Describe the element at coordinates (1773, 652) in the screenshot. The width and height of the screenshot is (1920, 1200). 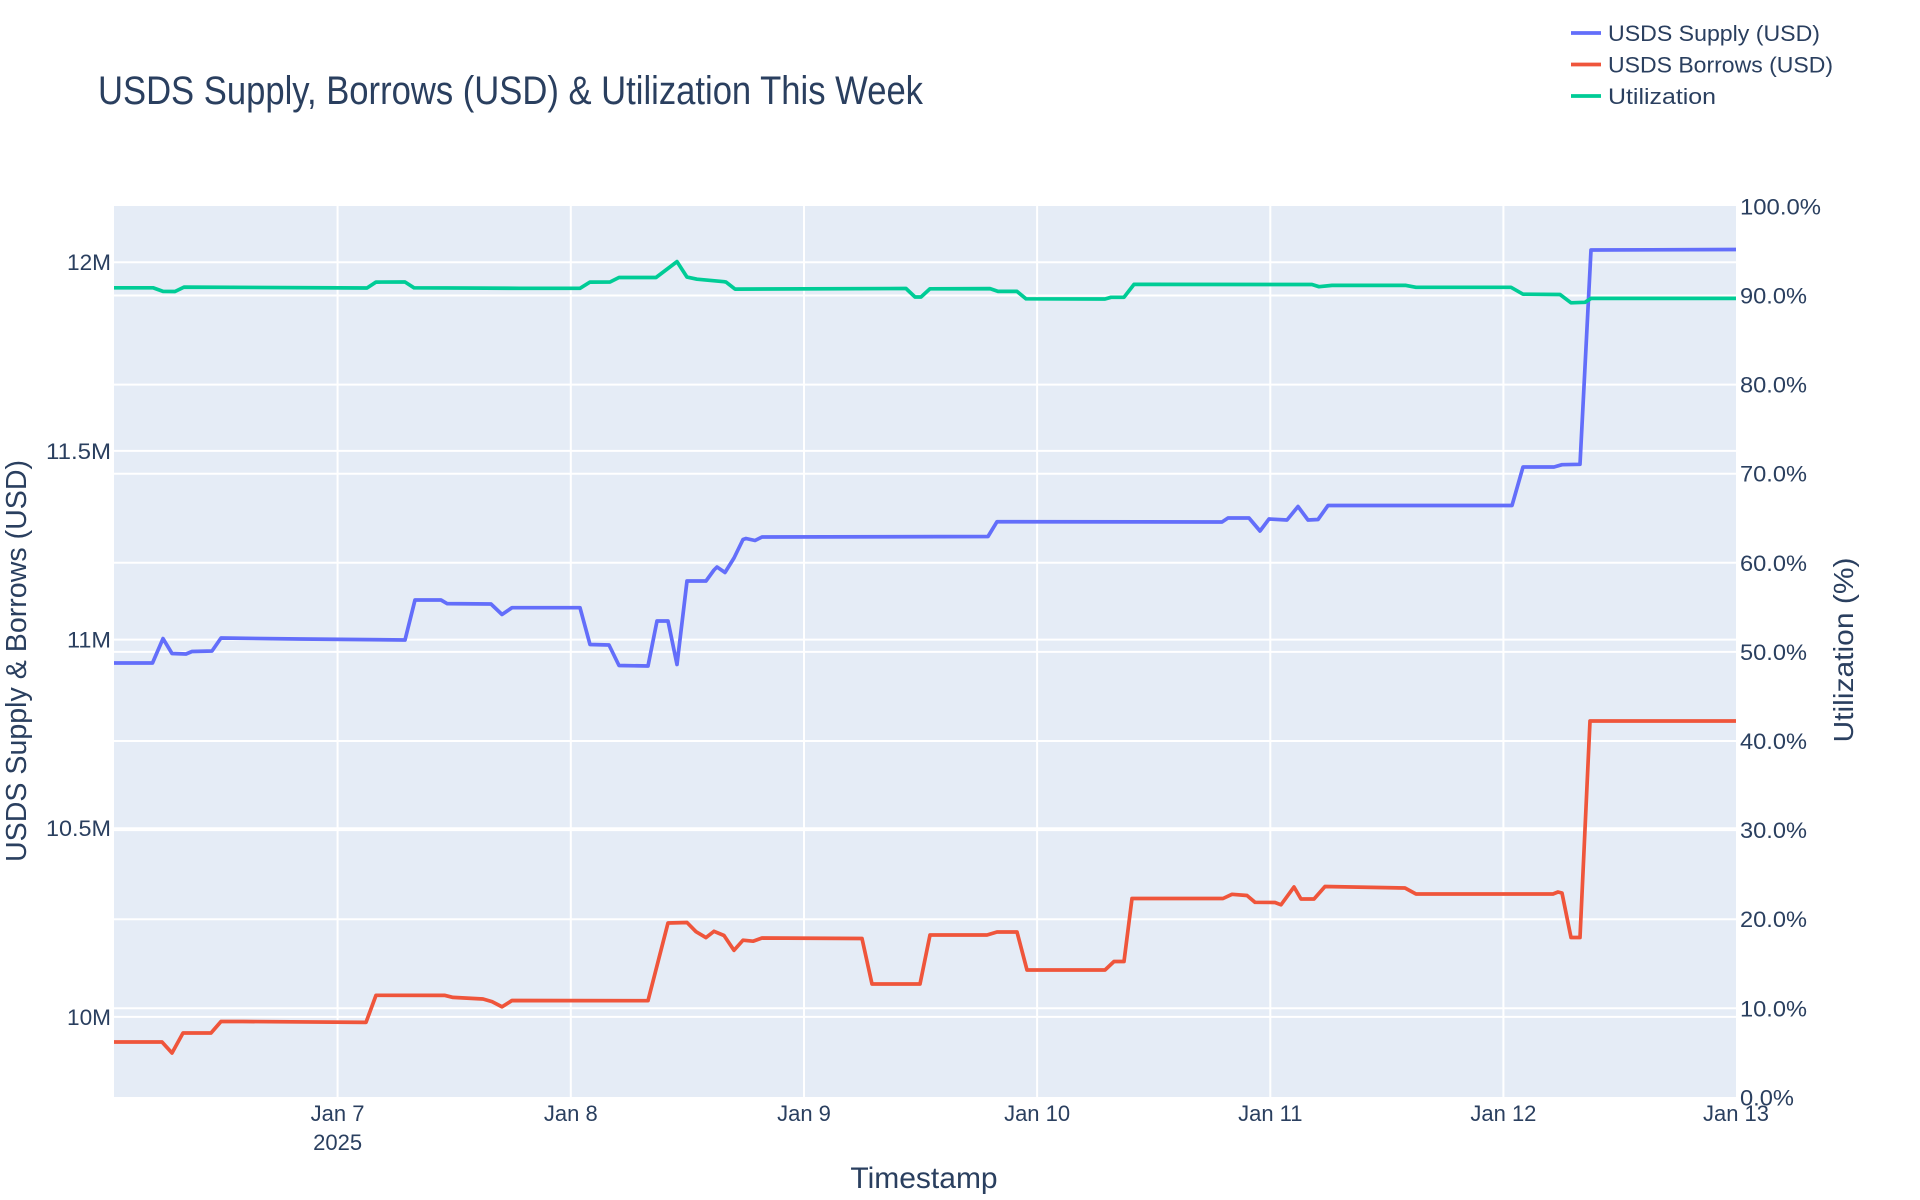
I see `svg-text: 50.0%` at that location.